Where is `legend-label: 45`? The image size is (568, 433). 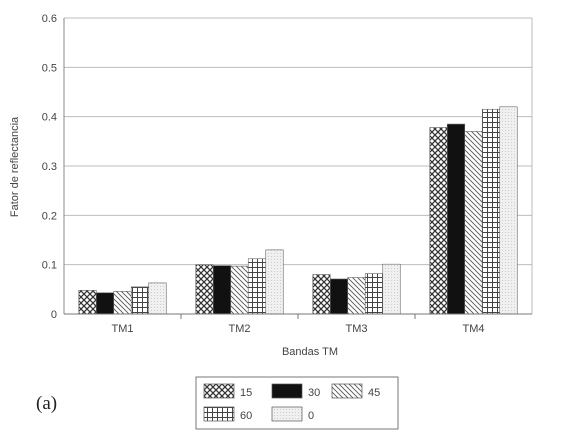
legend-label: 45 is located at coordinates (374, 393).